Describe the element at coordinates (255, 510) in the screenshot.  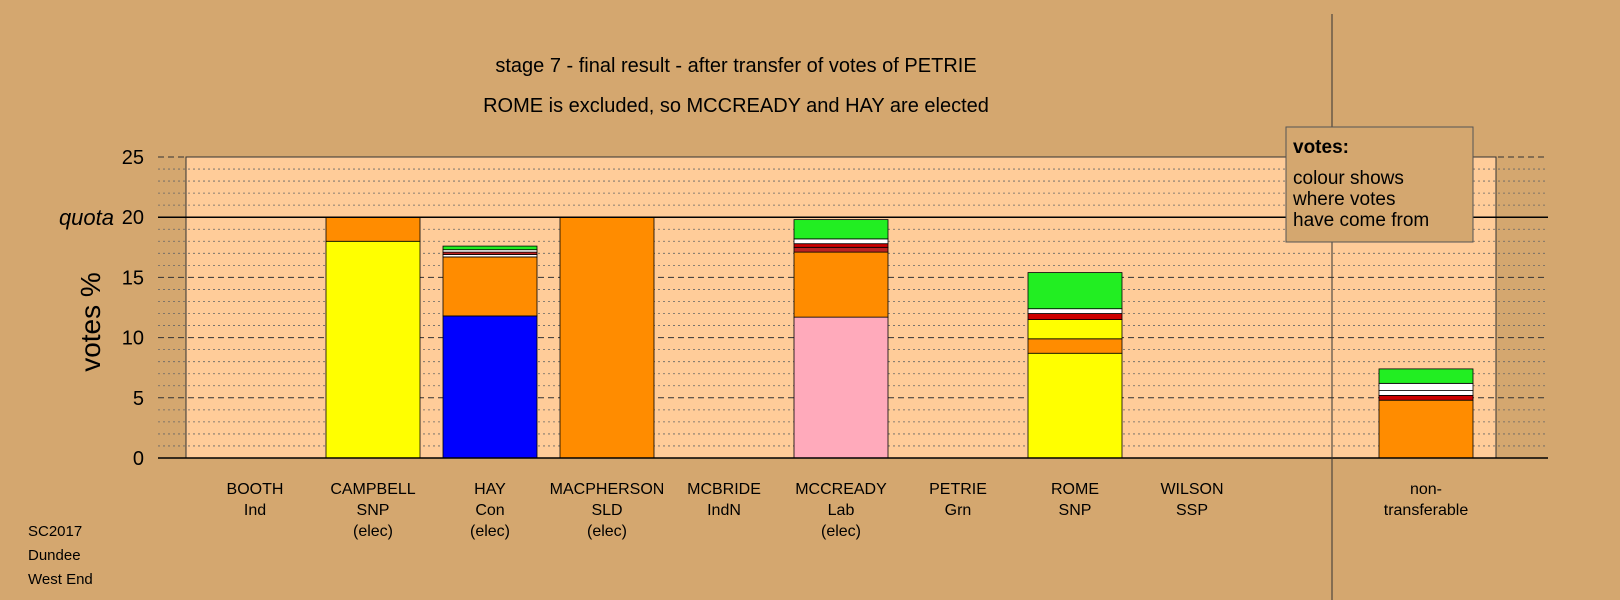
I see `category-label: Ind` at that location.